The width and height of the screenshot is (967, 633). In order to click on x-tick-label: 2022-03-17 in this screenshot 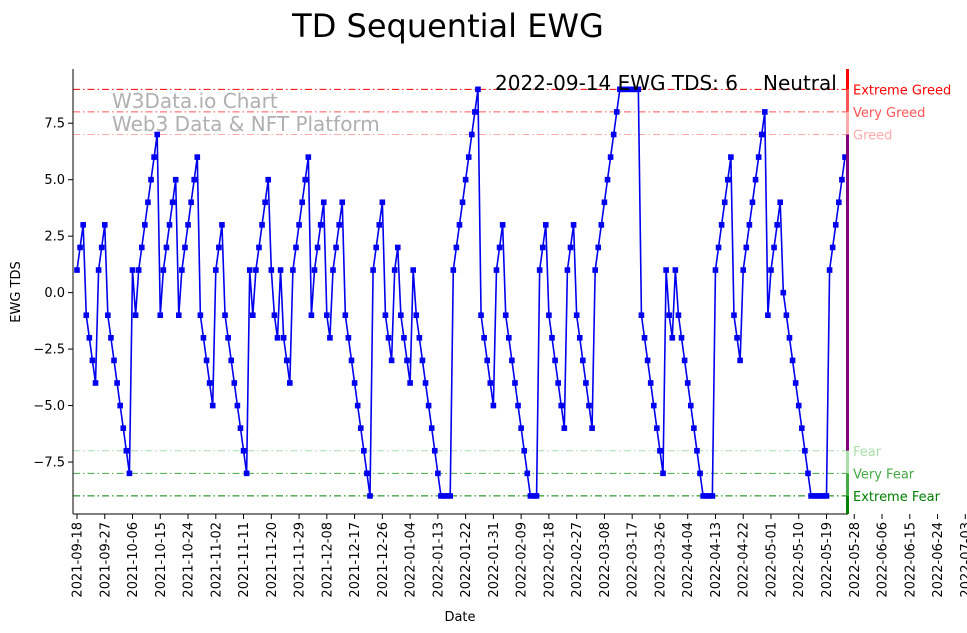, I will do `click(633, 560)`.